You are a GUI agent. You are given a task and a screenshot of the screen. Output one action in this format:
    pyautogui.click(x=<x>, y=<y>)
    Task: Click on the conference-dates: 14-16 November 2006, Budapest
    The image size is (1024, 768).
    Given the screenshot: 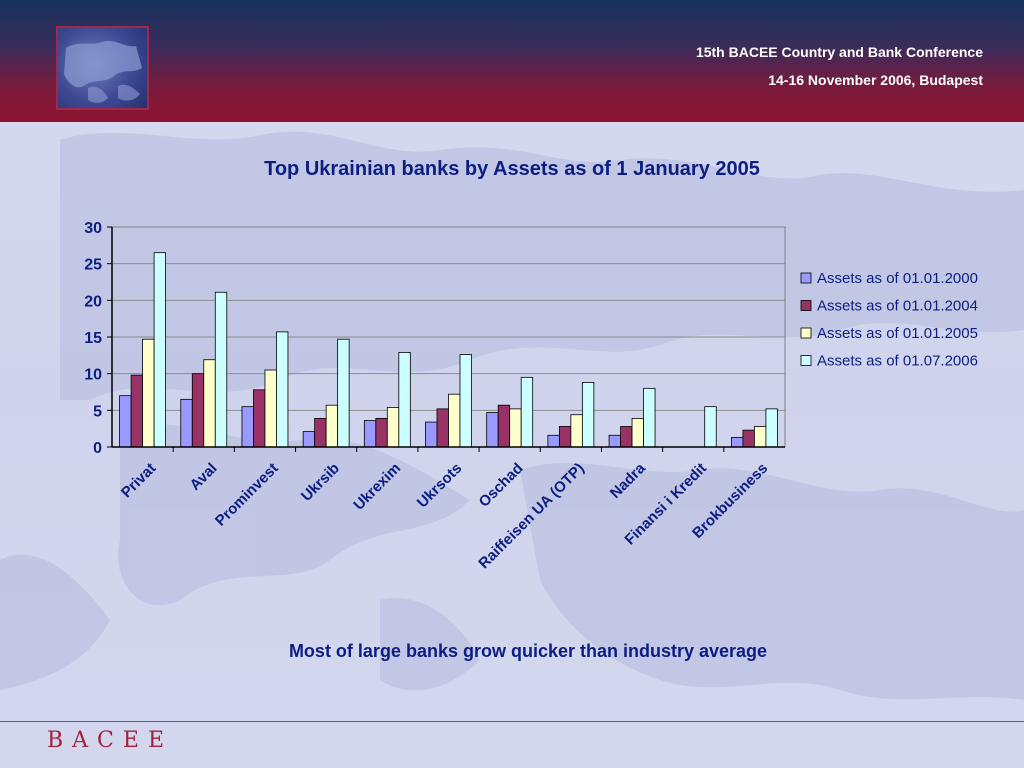 What is the action you would take?
    pyautogui.click(x=875, y=80)
    